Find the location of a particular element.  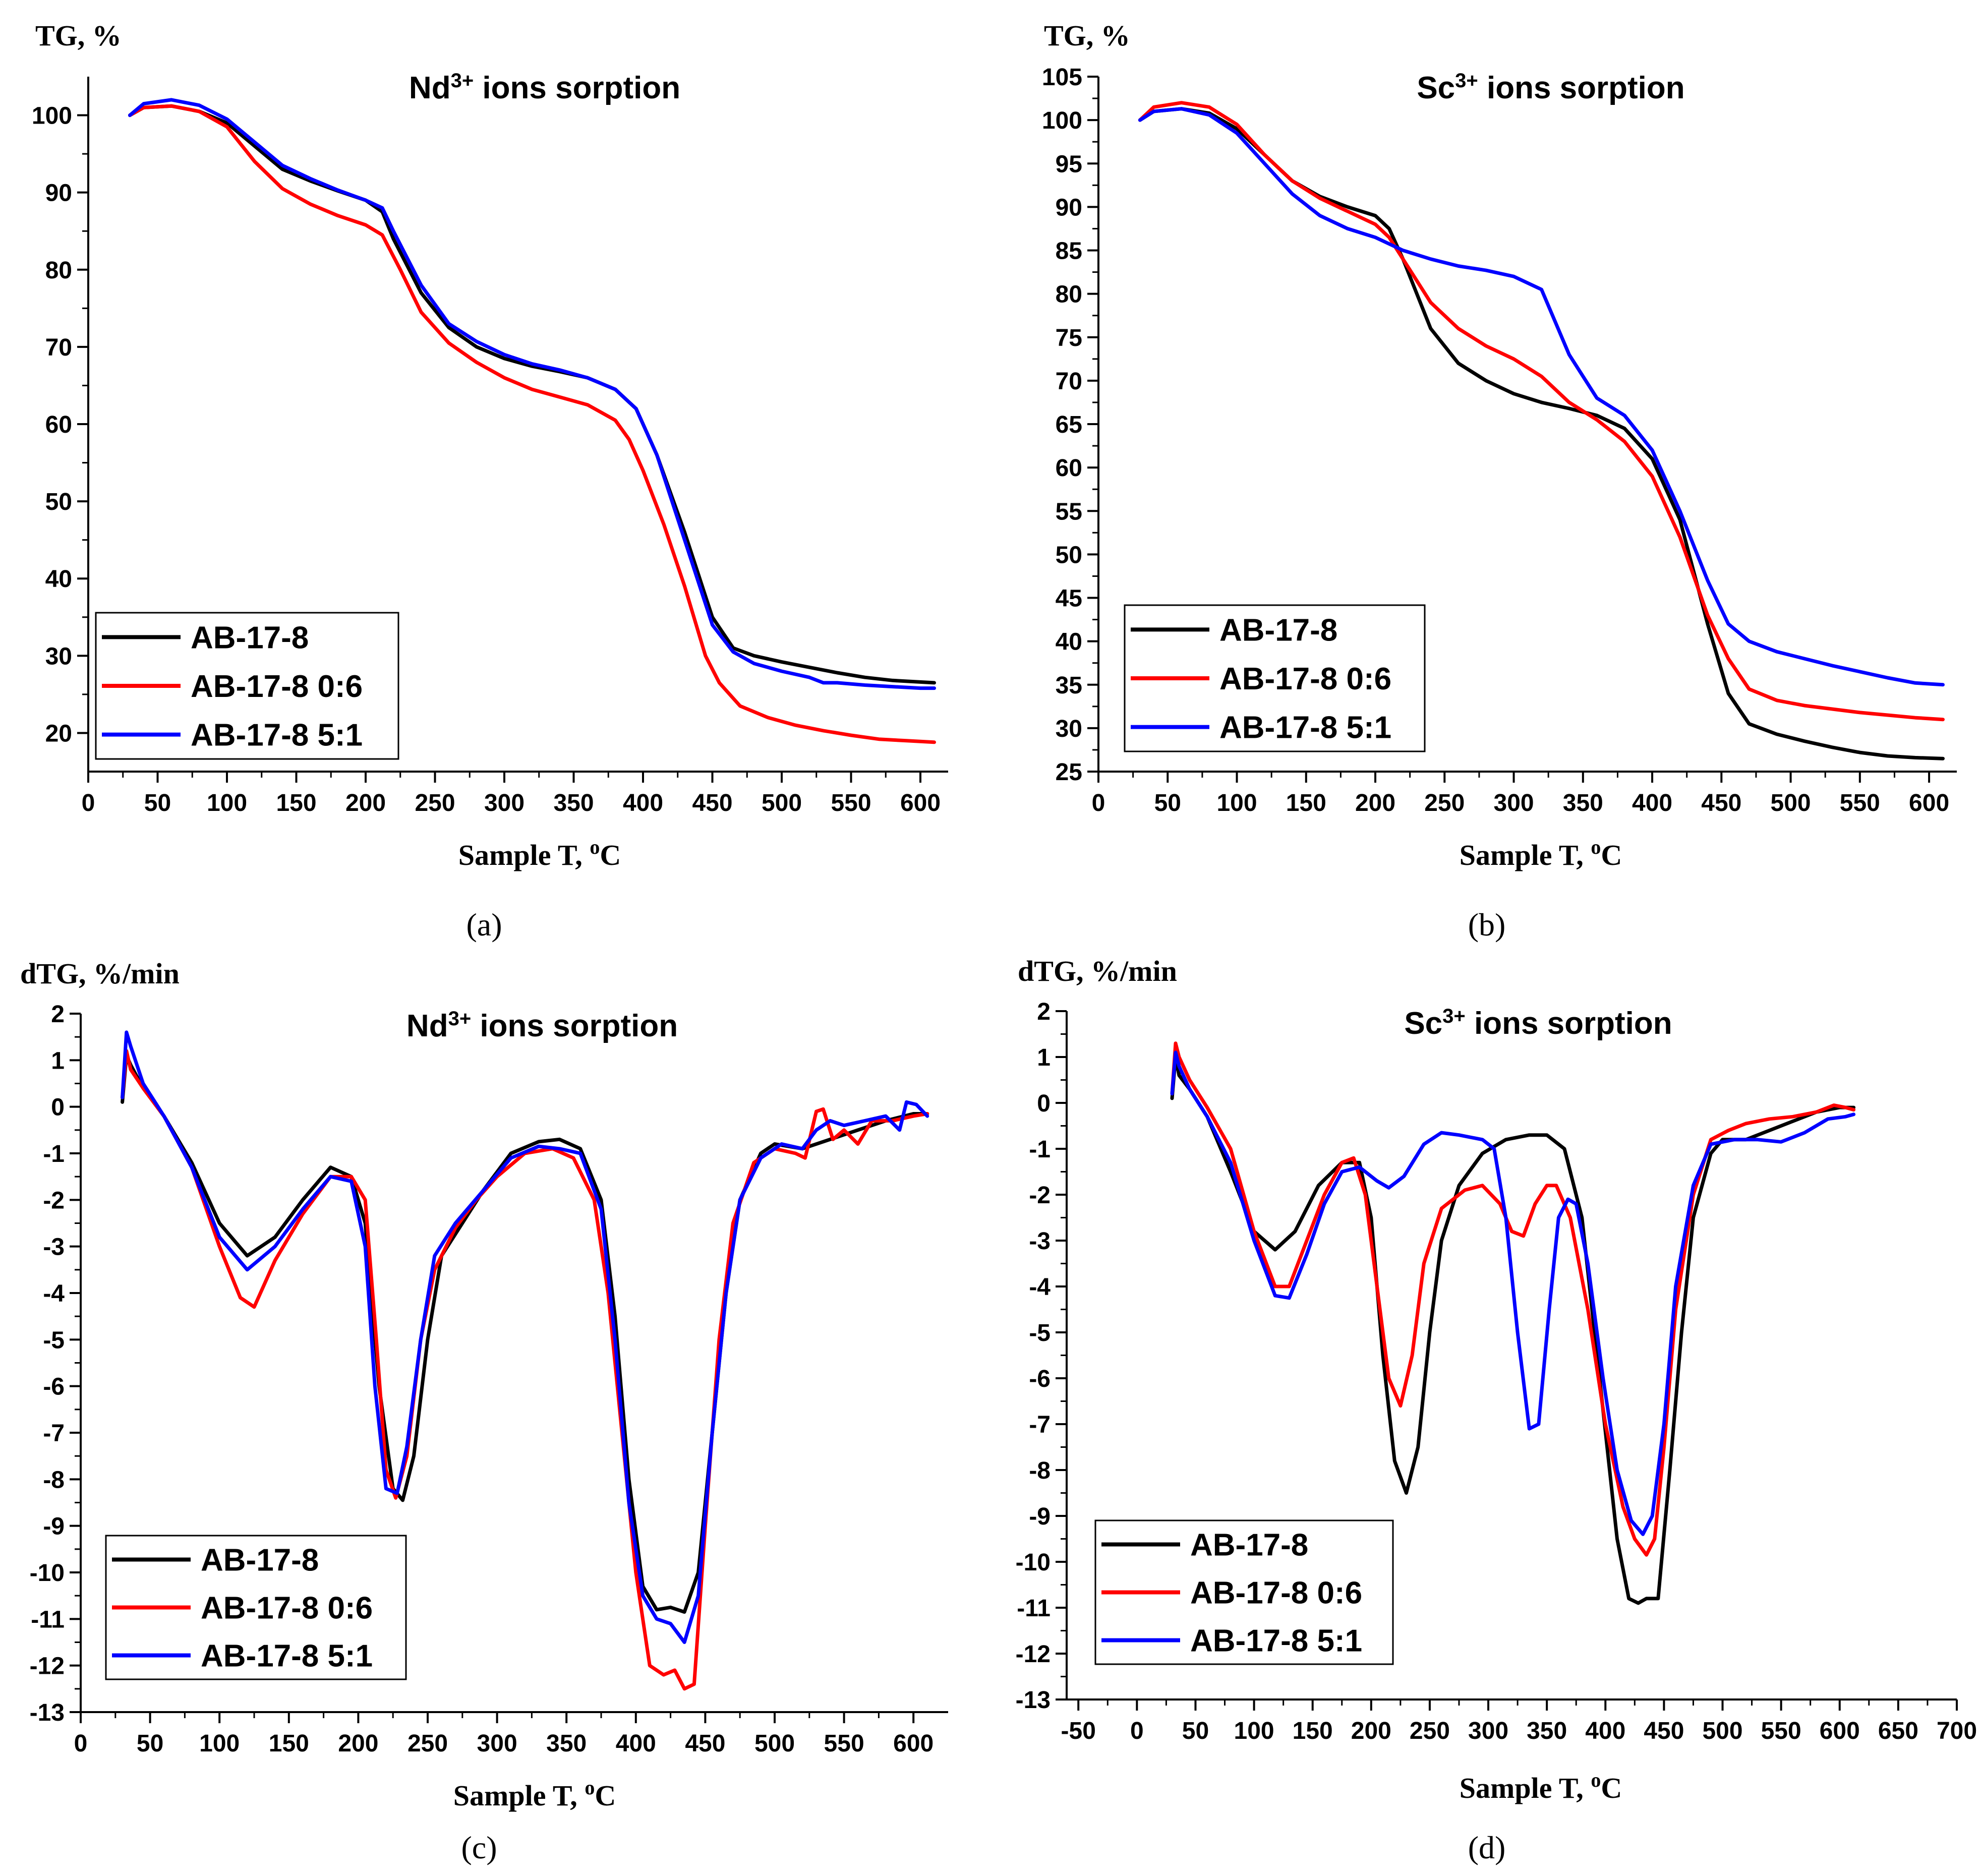

y-tick-label: 20 is located at coordinates (58, 733).